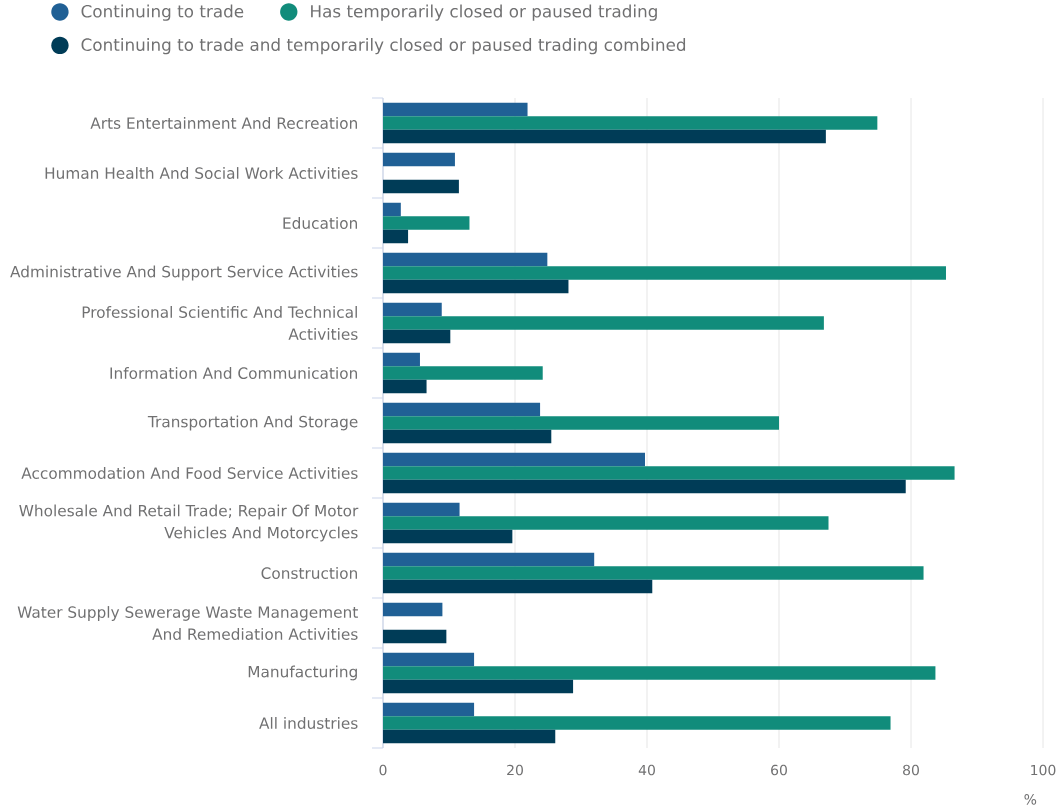 The width and height of the screenshot is (1056, 811). Describe the element at coordinates (184, 273) in the screenshot. I see `y-tick-label: Administrative And Support Service Activities` at that location.